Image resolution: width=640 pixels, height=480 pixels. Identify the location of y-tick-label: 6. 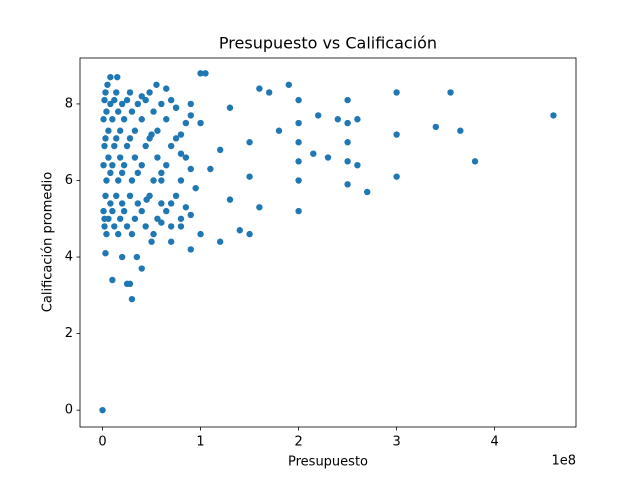
(69, 180).